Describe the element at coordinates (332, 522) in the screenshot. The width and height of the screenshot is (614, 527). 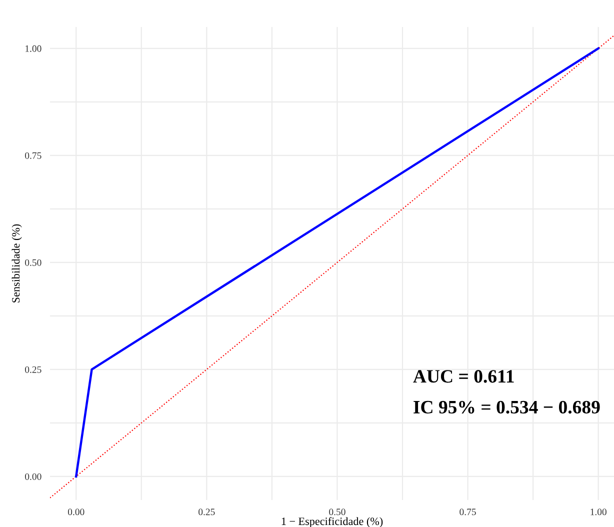
I see `x-axis-title: 1 − Especificidade (%)` at that location.